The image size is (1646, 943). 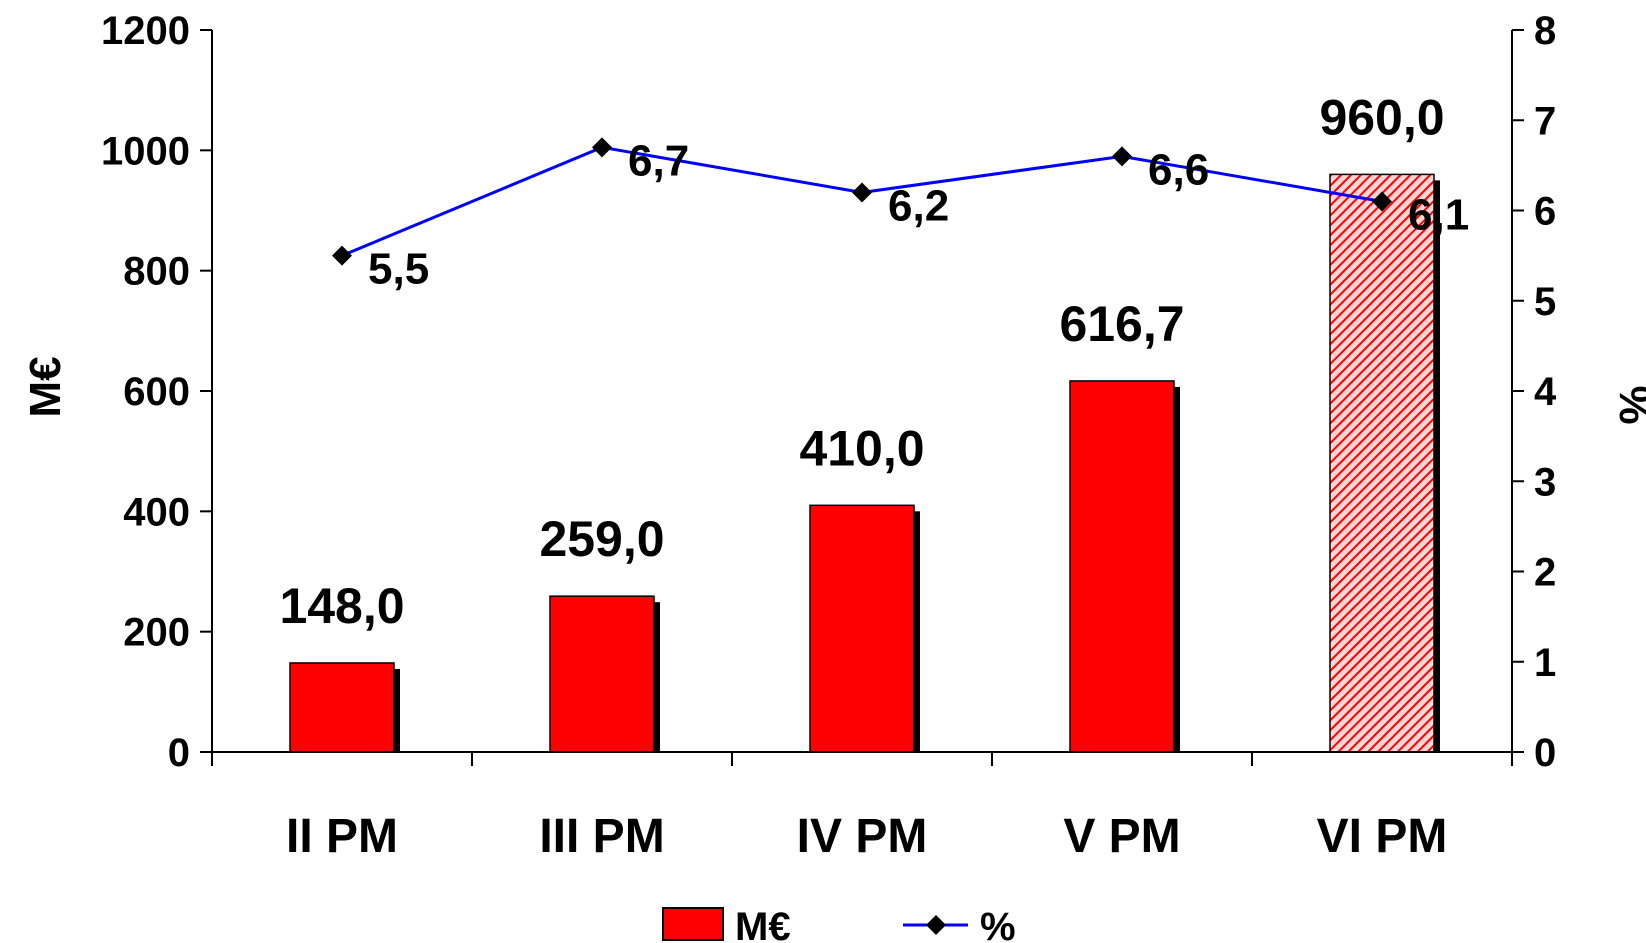 I want to click on y-tick-label: 1200, so click(x=145, y=31).